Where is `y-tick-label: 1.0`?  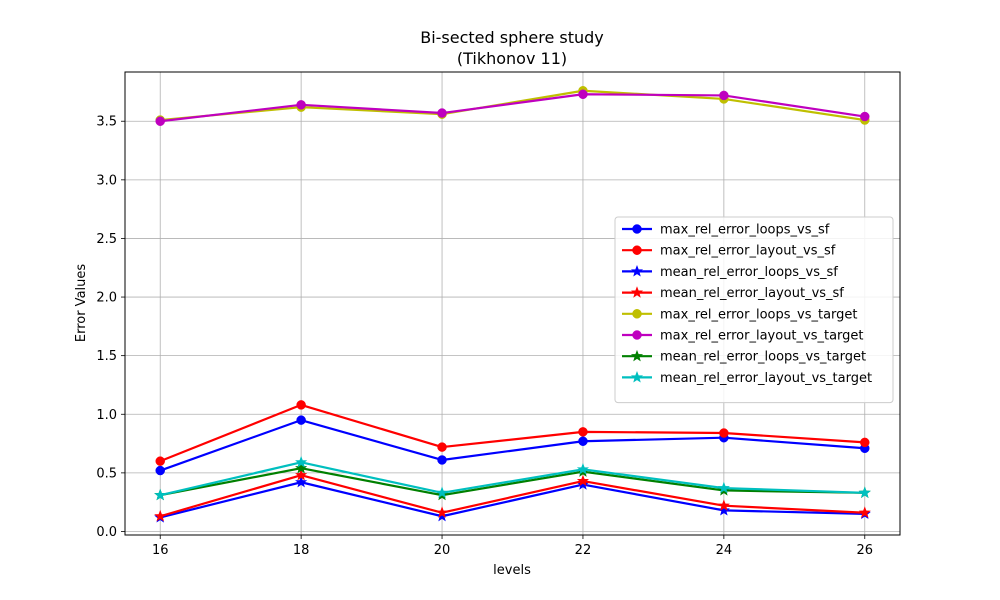
y-tick-label: 1.0 is located at coordinates (106, 415).